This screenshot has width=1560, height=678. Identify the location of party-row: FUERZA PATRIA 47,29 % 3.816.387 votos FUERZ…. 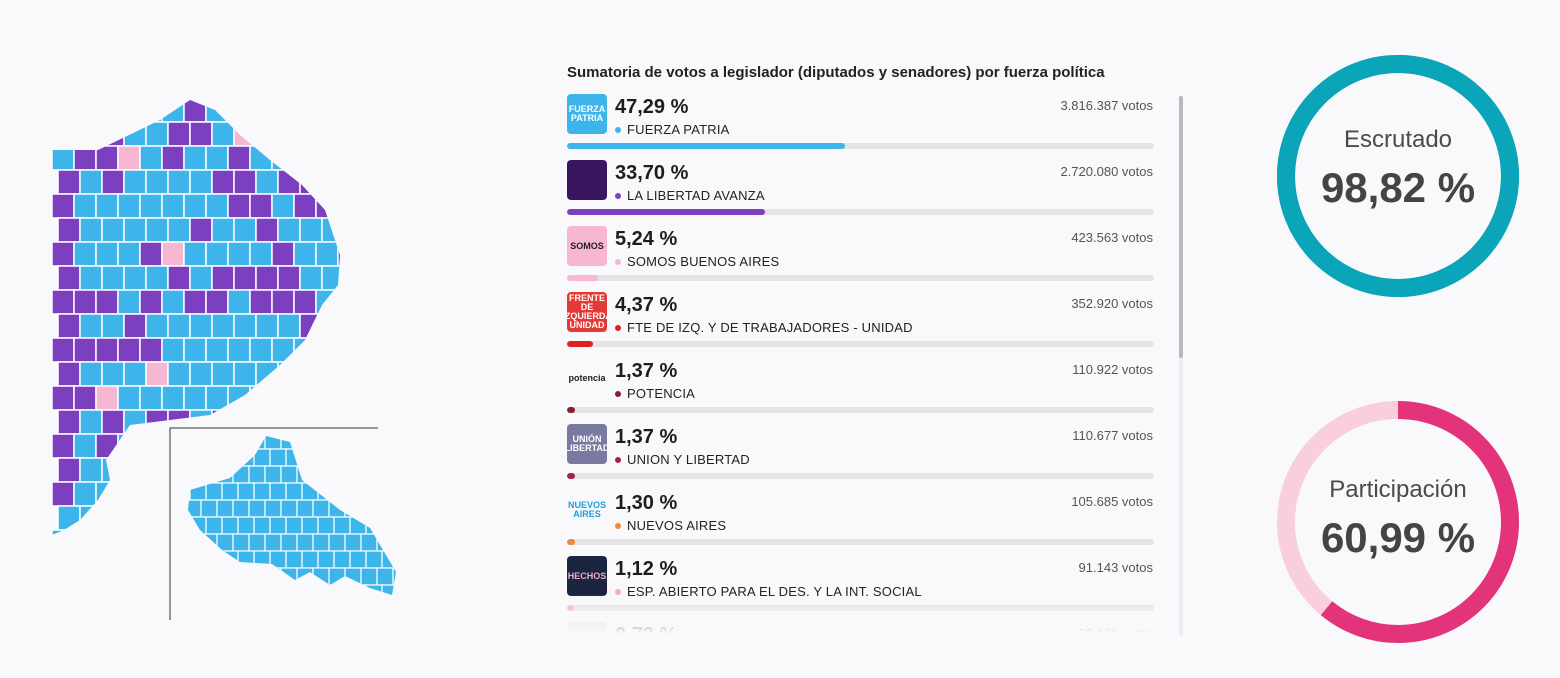
(862, 127).